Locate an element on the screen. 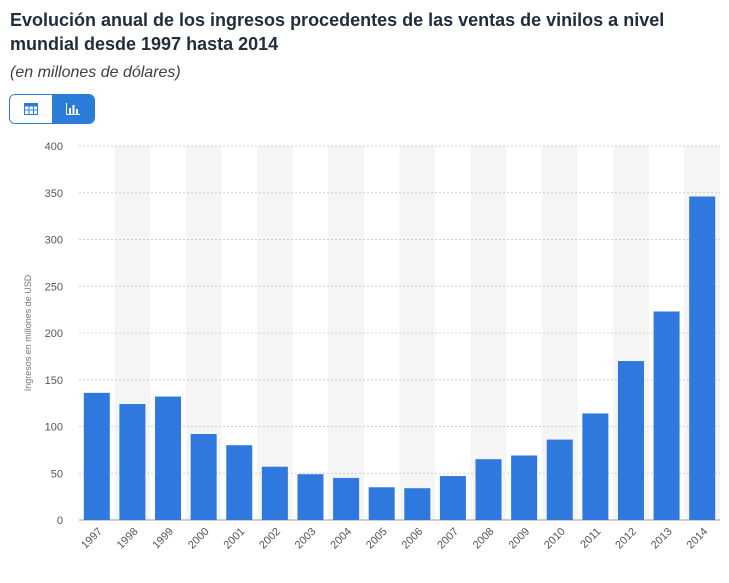  x-tick-label: 2009 is located at coordinates (519, 539).